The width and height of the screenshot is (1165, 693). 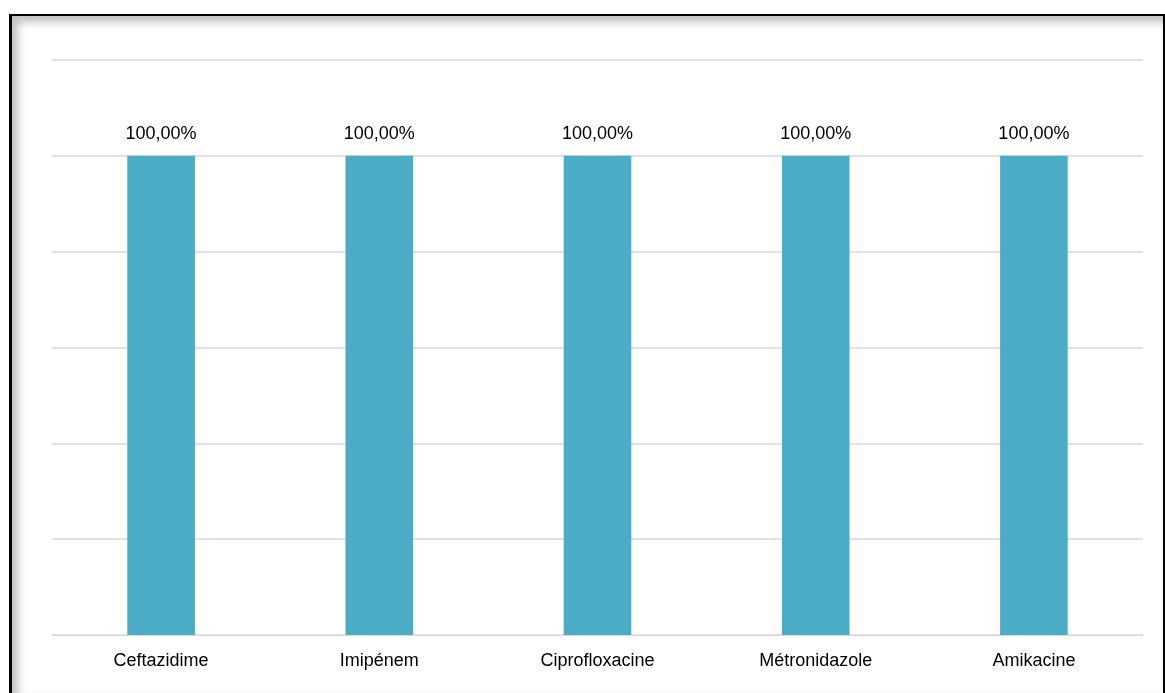 I want to click on x-tick-label: Imipénem, so click(x=379, y=660).